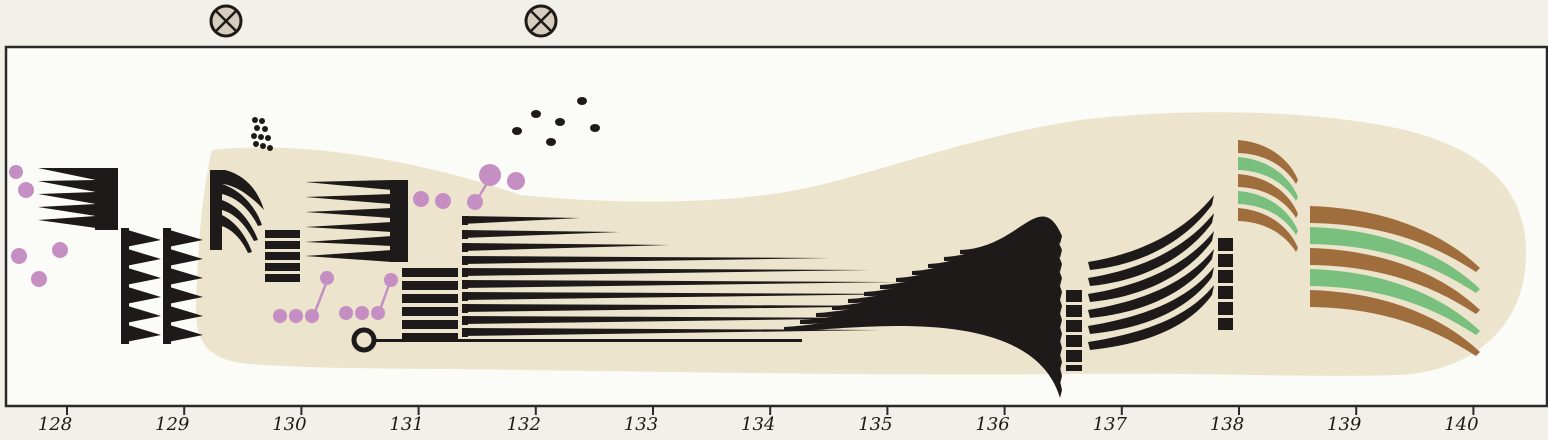  I want to click on ruler-label-135: 135, so click(875, 424).